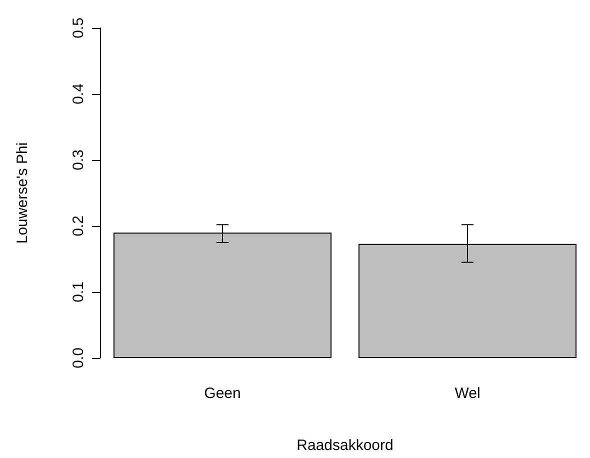 The image size is (590, 458). I want to click on x-tick-label: Geen, so click(222, 393).